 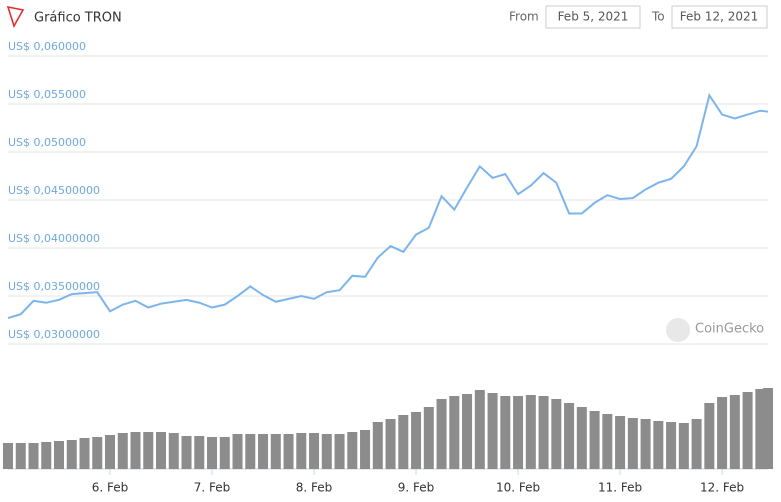 I want to click on y-tick-label: US$ 0,03500000, so click(x=54, y=286).